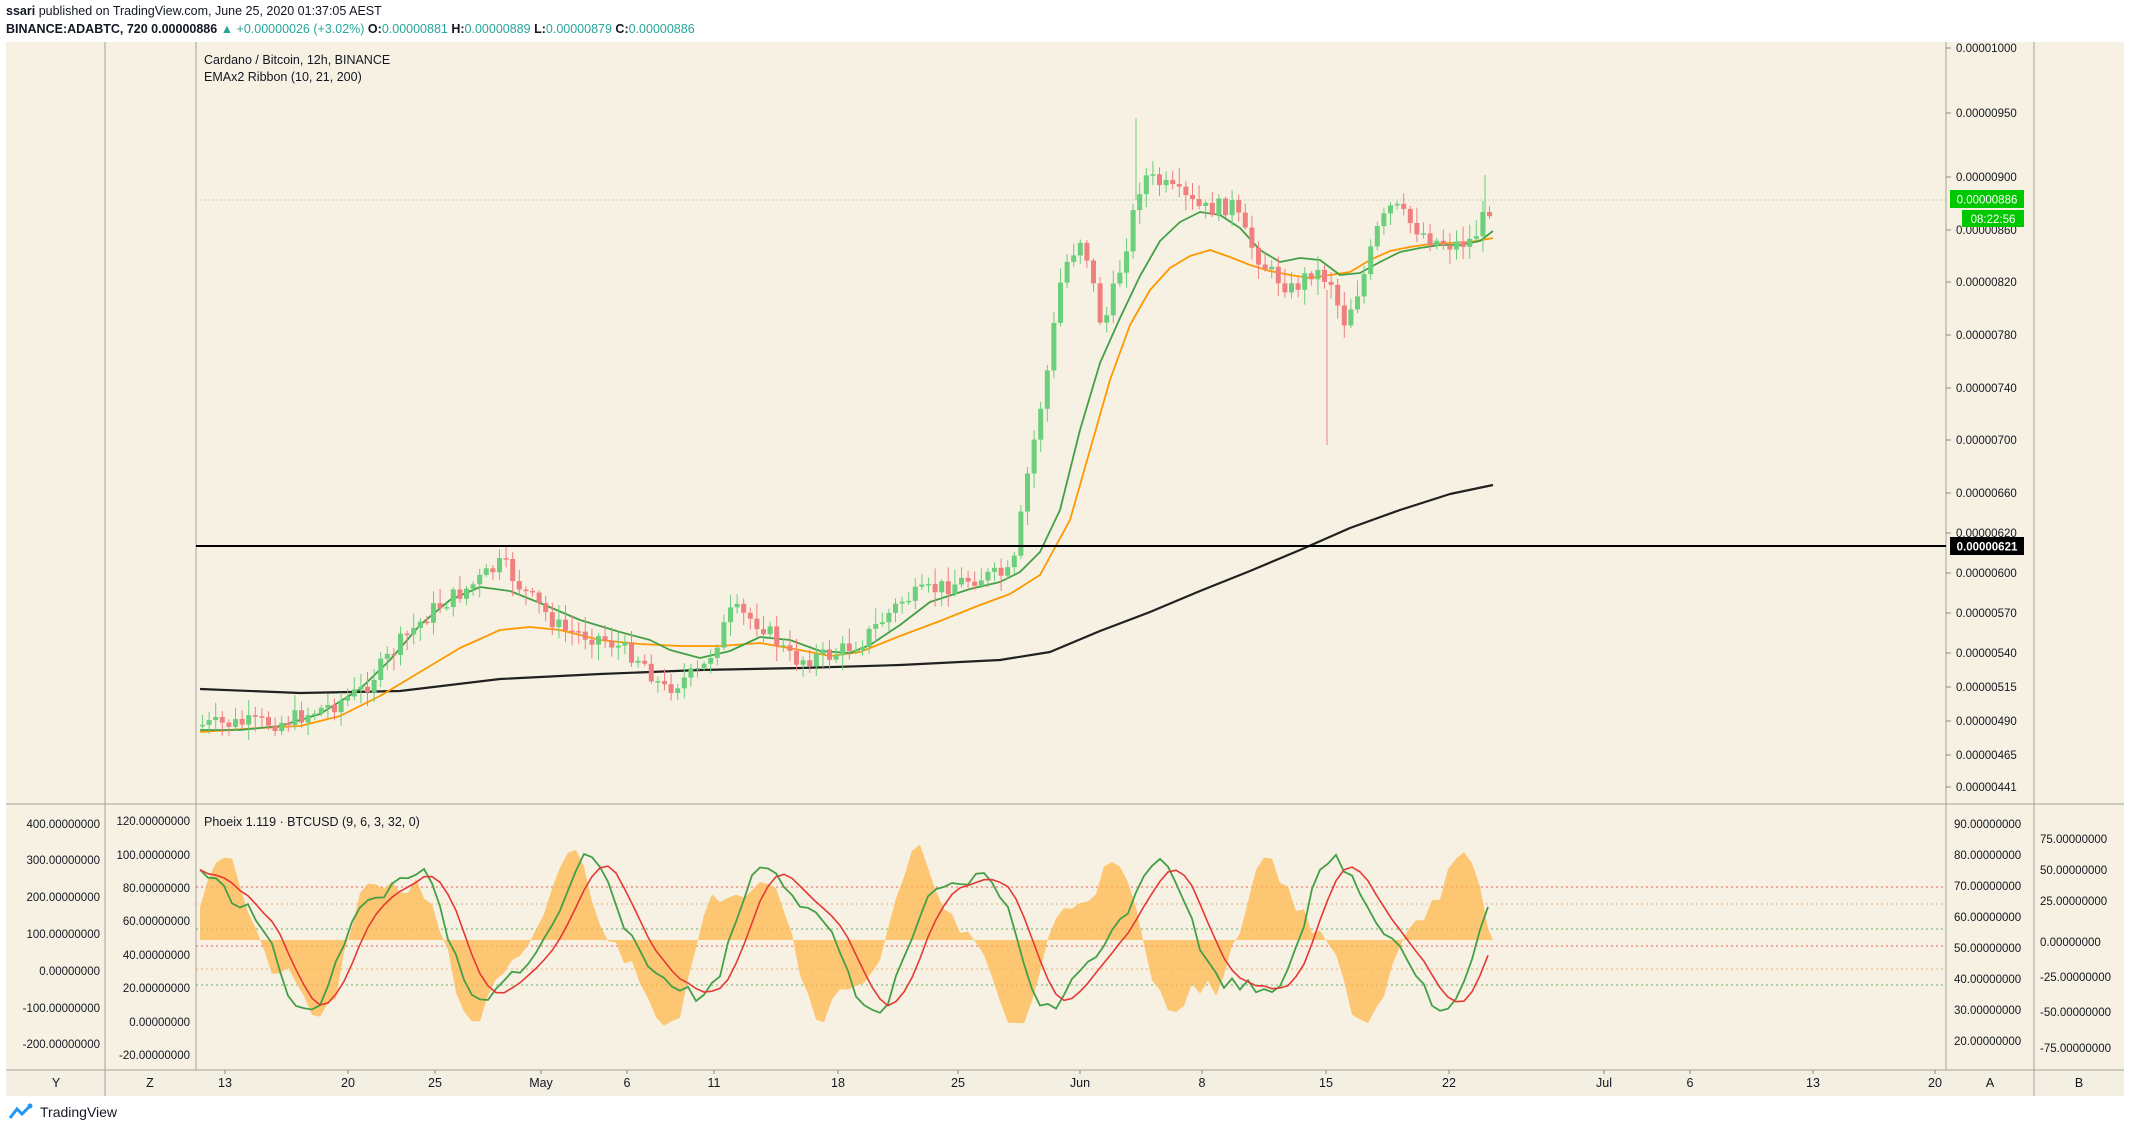 The image size is (2130, 1132). What do you see at coordinates (1986, 654) in the screenshot?
I see `price-tick-label: 0.00000540` at bounding box center [1986, 654].